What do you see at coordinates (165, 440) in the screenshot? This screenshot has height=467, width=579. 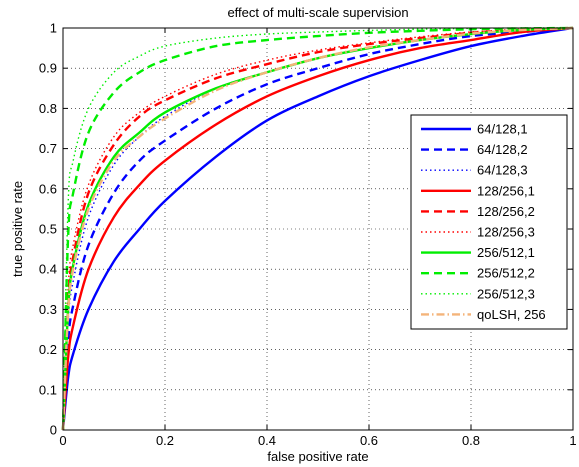 I see `x-tick-label: 0.2` at bounding box center [165, 440].